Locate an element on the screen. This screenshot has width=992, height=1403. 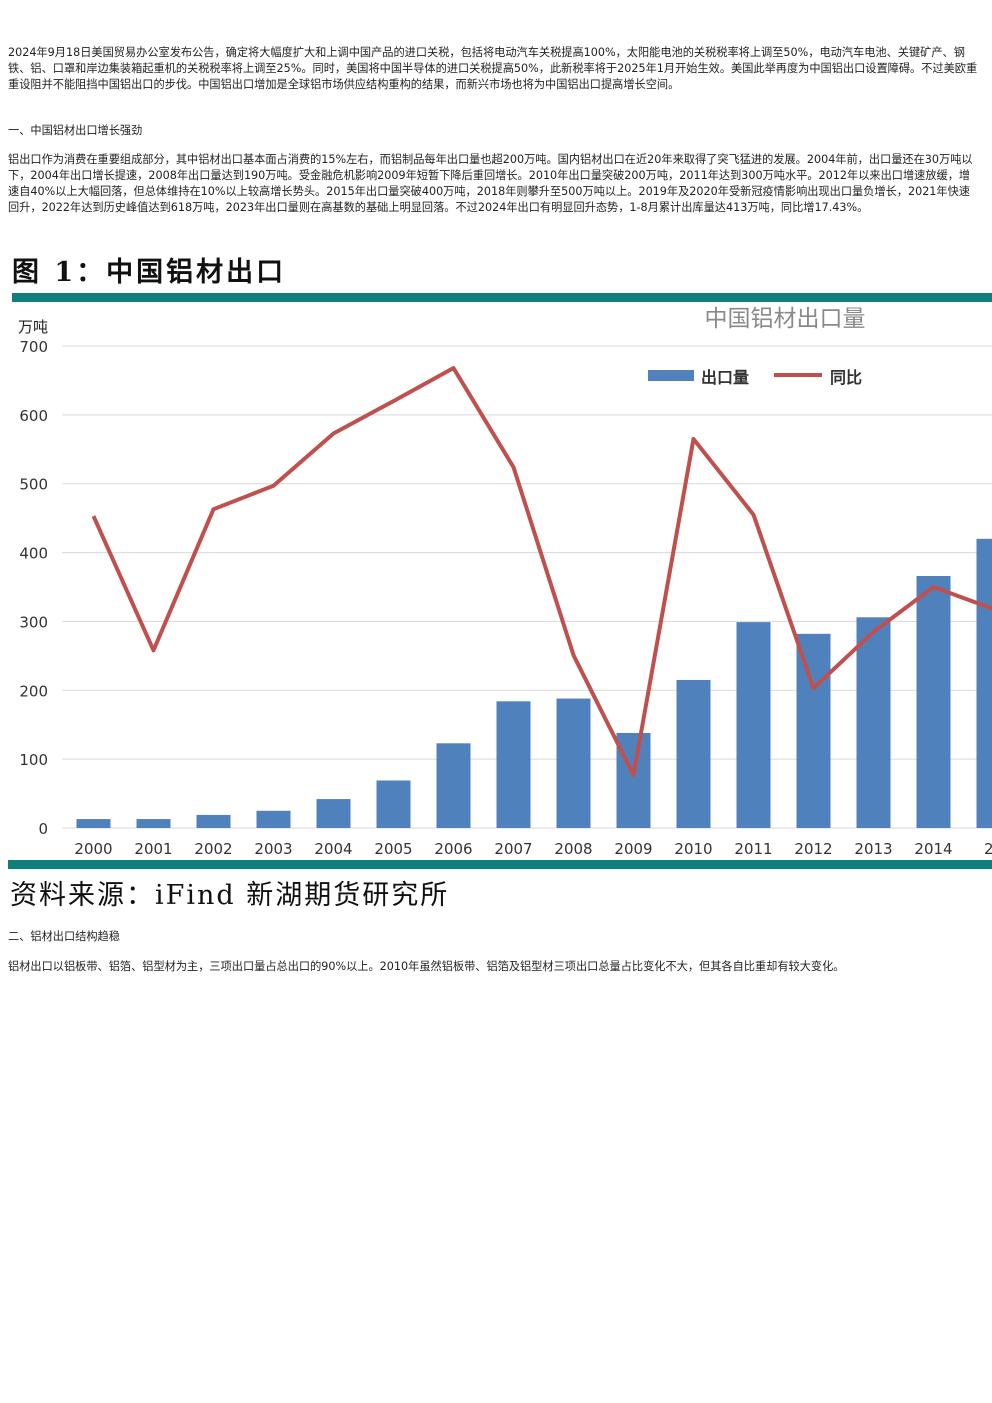
x-tick-label: 2004 is located at coordinates (333, 849).